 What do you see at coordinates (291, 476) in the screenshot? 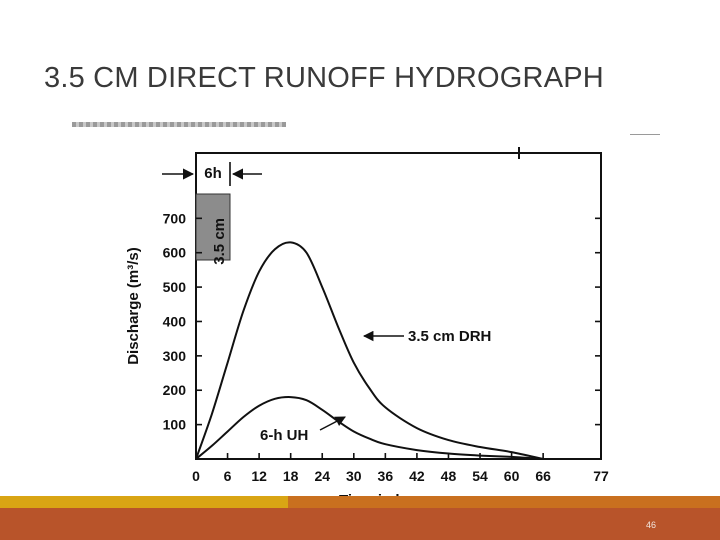
I see `x-tick-label: 18` at bounding box center [291, 476].